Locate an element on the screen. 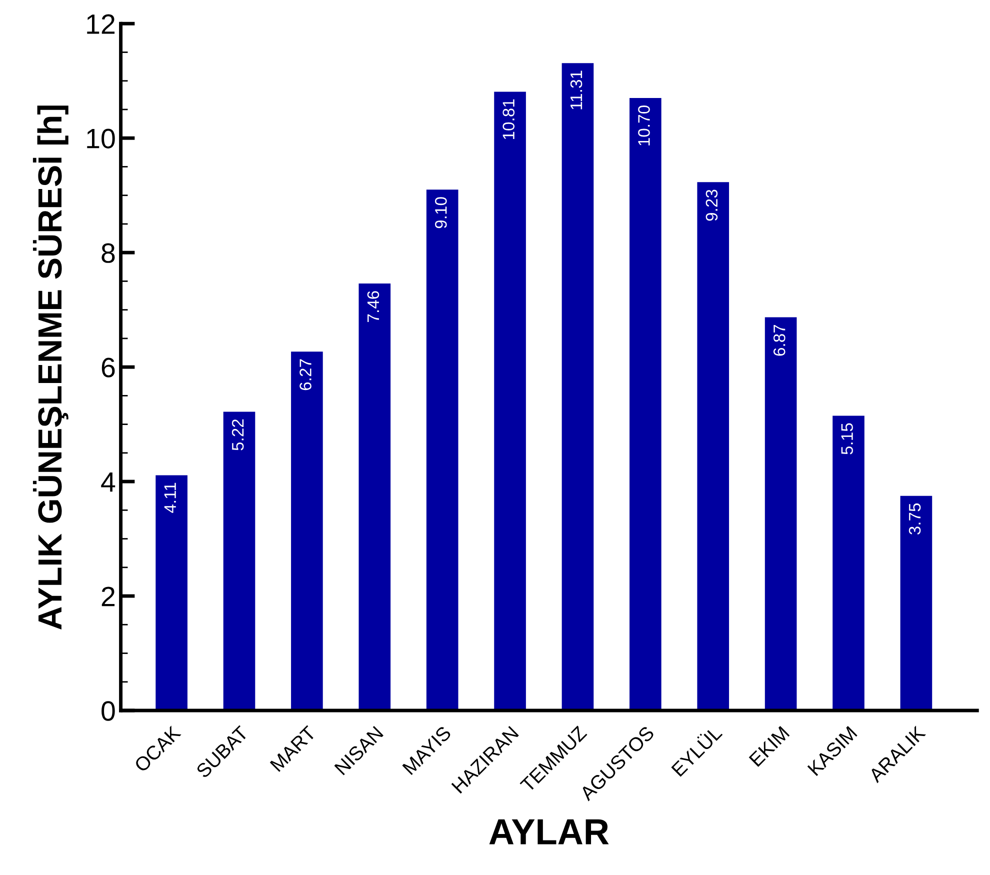 This screenshot has height=875, width=990. x-axis-title: AYLAR is located at coordinates (549, 831).